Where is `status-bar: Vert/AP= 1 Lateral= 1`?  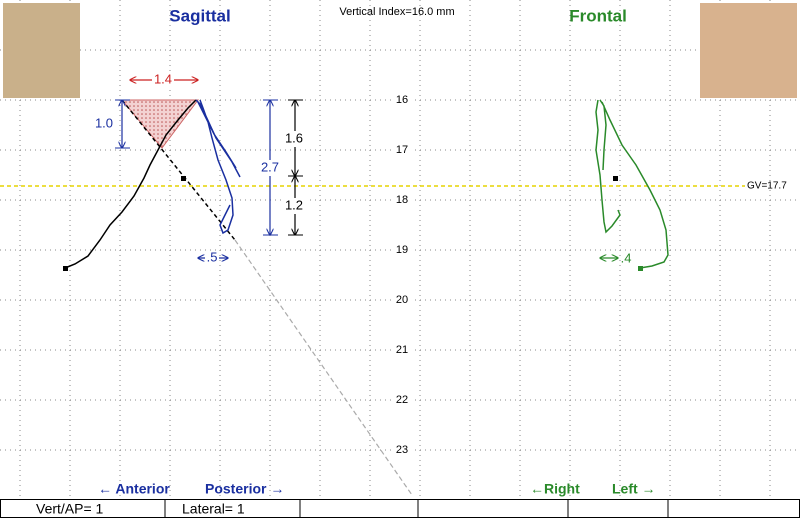
status-bar: Vert/AP= 1 Lateral= 1 is located at coordinates (400, 508).